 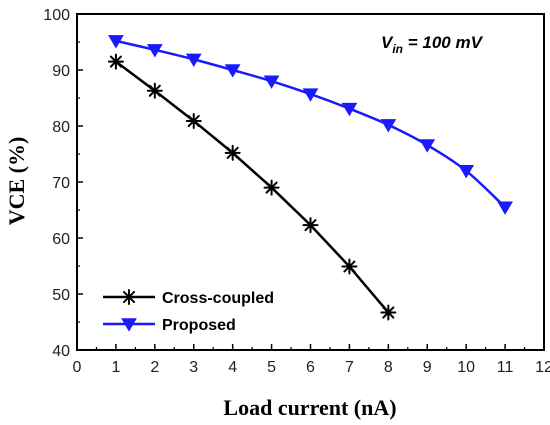 What do you see at coordinates (466, 367) in the screenshot?
I see `x-tick-label: 10` at bounding box center [466, 367].